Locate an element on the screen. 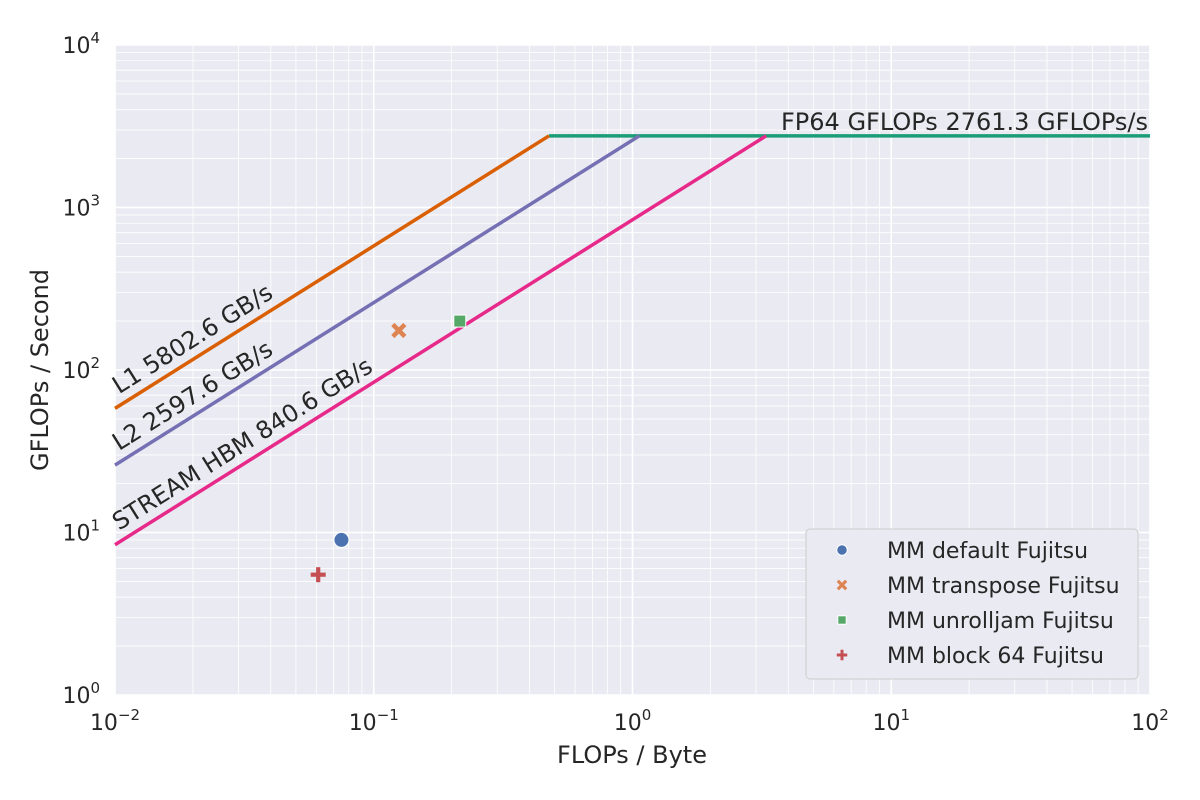  compute-roof-label: FP64 GFLOPs 2761.3 GFLOPs/s is located at coordinates (964, 122).